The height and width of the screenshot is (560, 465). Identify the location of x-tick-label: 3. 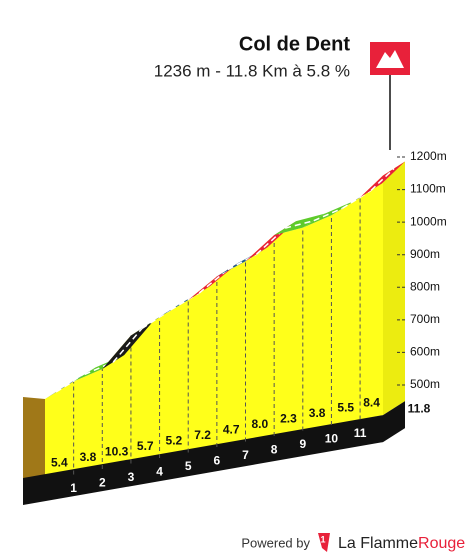
(131, 477).